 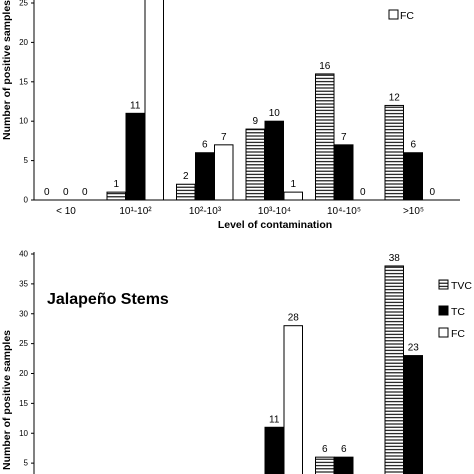 I want to click on top-legend: FC, so click(x=401, y=15).